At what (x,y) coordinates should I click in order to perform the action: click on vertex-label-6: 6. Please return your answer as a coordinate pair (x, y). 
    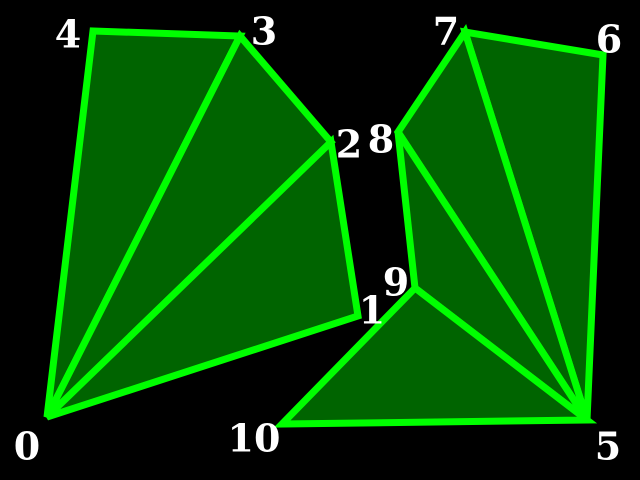
    Looking at the image, I should click on (609, 39).